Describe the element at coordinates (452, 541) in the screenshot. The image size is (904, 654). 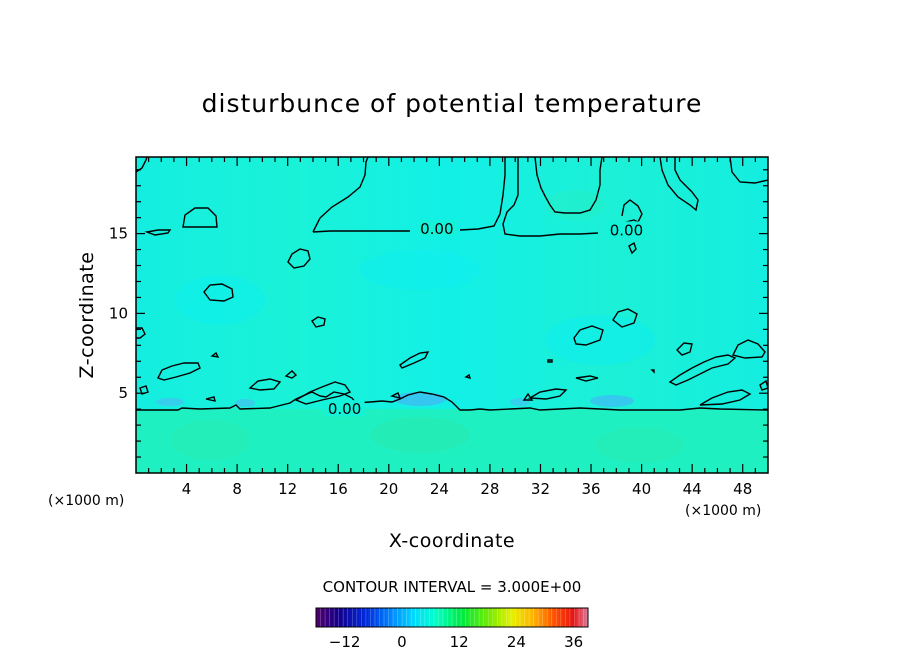
I see `x-axis-label: X-coordinate` at that location.